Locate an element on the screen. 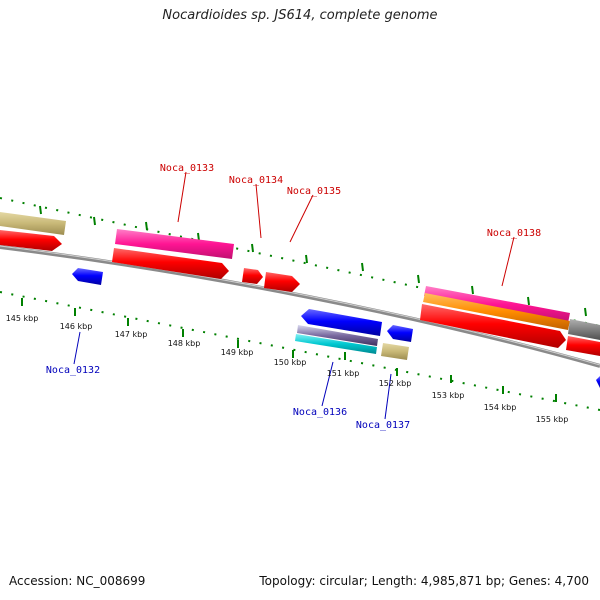  scale-label: 149 kbp is located at coordinates (237, 352).